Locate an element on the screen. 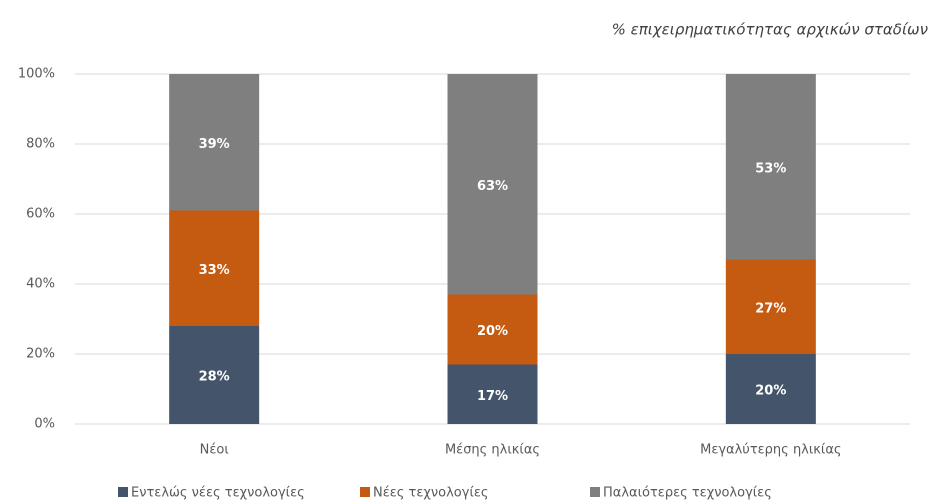 This screenshot has height=504, width=935. y-tick-label: 80% is located at coordinates (40, 144).